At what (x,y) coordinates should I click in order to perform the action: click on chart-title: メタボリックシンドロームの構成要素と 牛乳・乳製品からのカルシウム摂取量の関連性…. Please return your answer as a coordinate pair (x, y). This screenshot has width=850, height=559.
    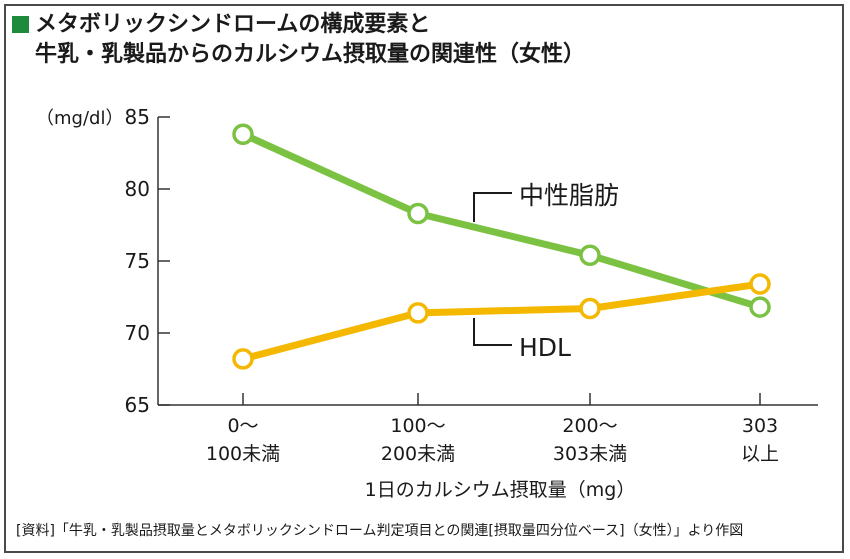
    Looking at the image, I should click on (298, 40).